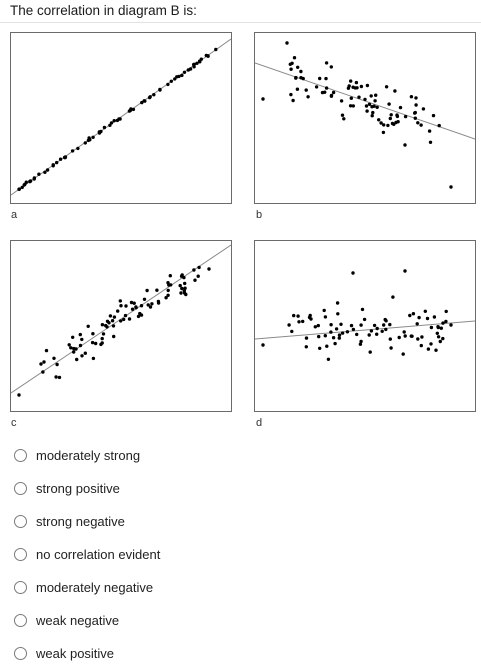 This screenshot has width=481, height=664. What do you see at coordinates (67, 488) in the screenshot?
I see `option-strong-positive: strong positive` at bounding box center [67, 488].